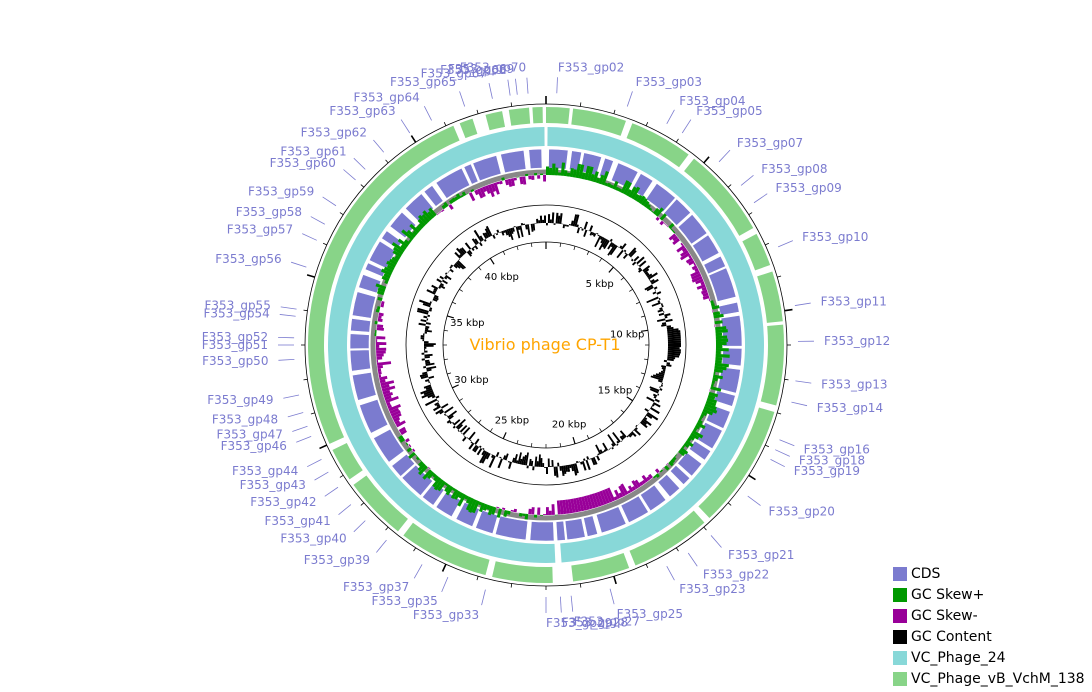 Image resolution: width=1092 pixels, height=692 pixels. I want to click on gene-label: F353_gp62, so click(334, 132).